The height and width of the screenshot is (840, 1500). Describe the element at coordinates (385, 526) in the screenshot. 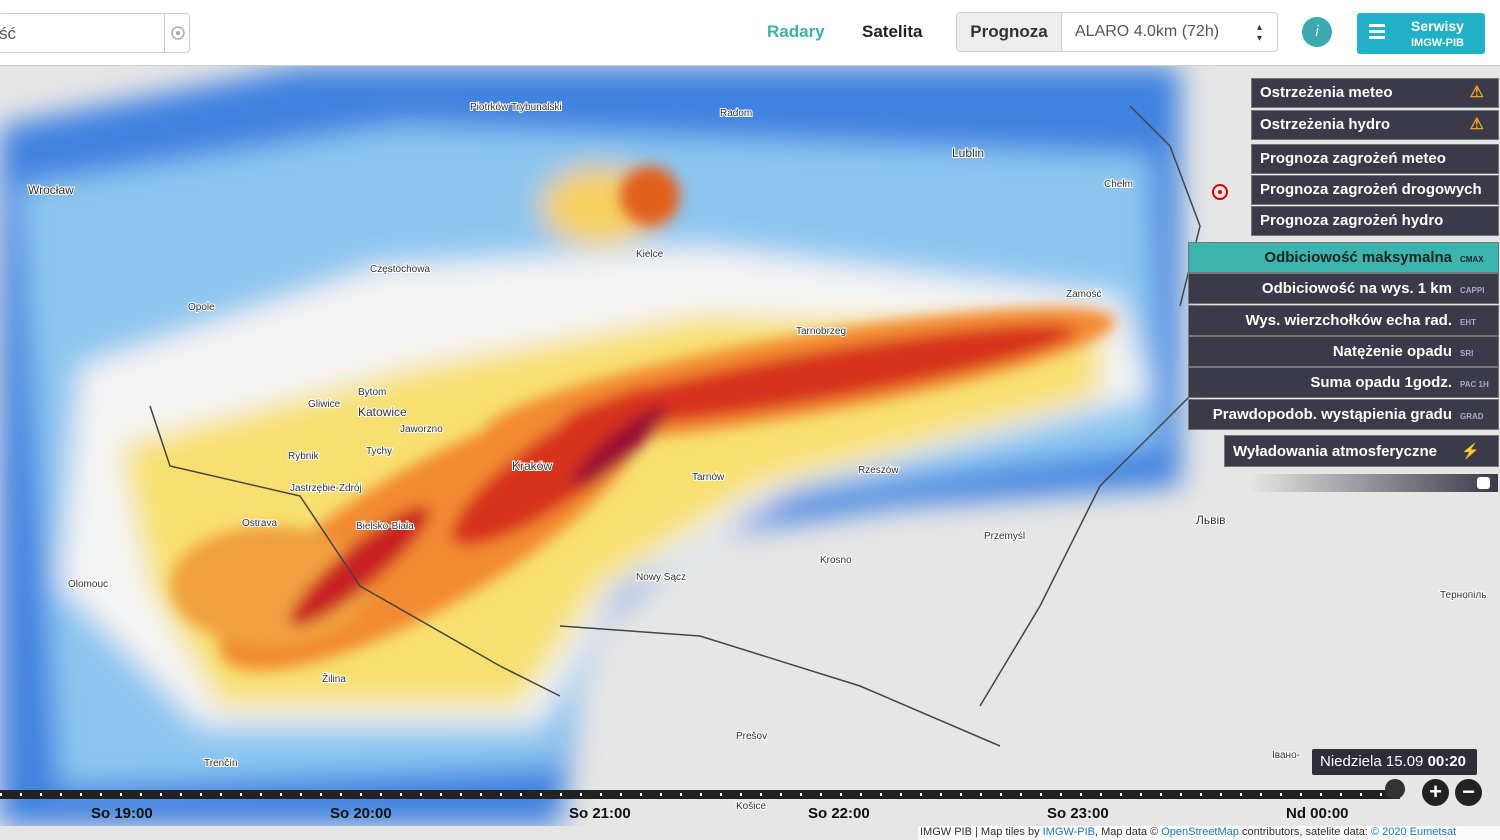

I see `map-label: Bielsko-Biała` at that location.